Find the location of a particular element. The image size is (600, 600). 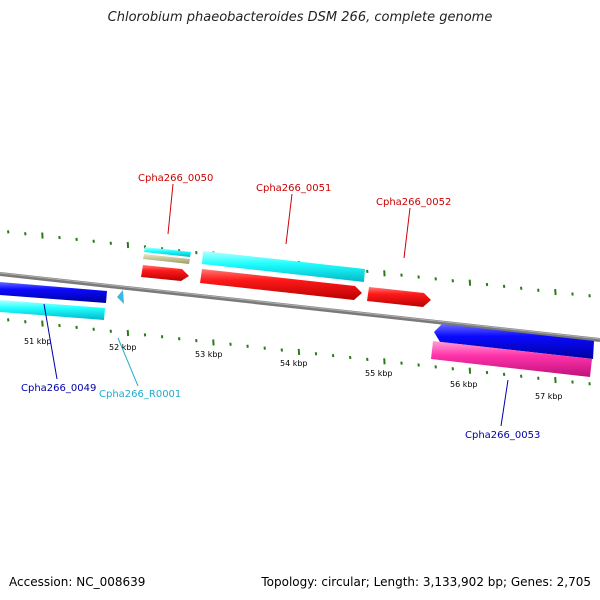

tick-label: 57 kbp is located at coordinates (549, 396).